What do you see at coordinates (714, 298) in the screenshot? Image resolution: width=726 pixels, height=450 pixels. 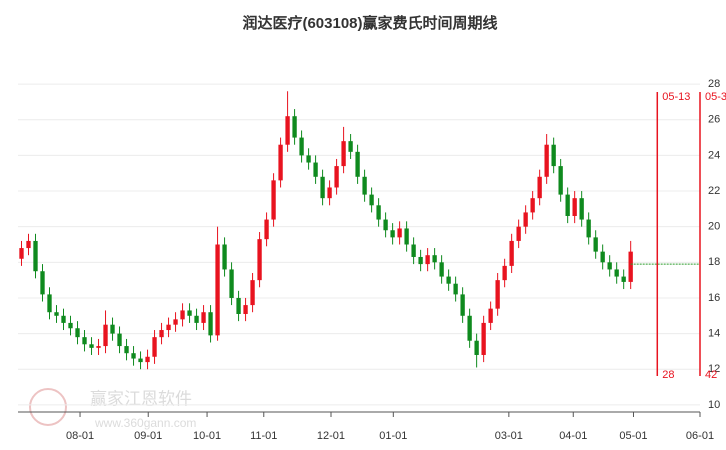 I see `y-tick-label: 16` at bounding box center [714, 298].